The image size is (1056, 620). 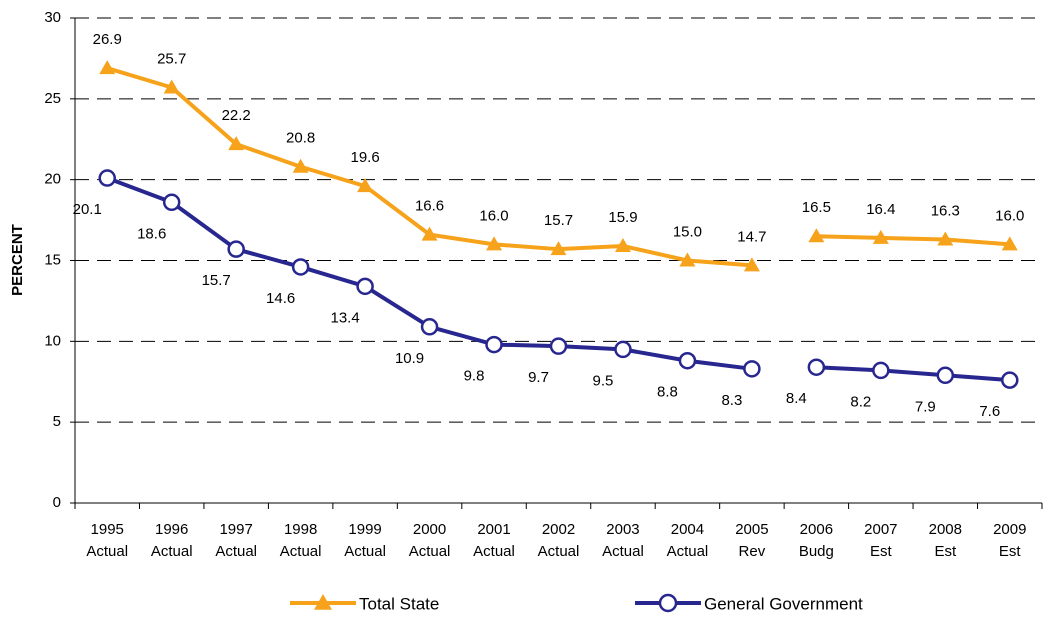 What do you see at coordinates (17, 260) in the screenshot?
I see `y-axis-title: PERCENT` at bounding box center [17, 260].